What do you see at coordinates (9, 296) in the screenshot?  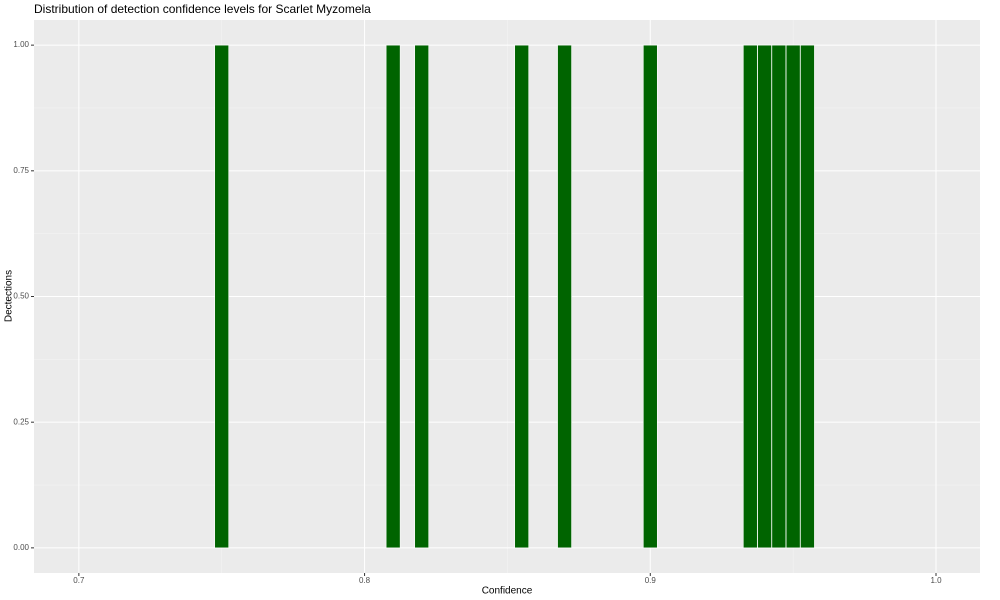 I see `y-axis-title: Dectections` at bounding box center [9, 296].